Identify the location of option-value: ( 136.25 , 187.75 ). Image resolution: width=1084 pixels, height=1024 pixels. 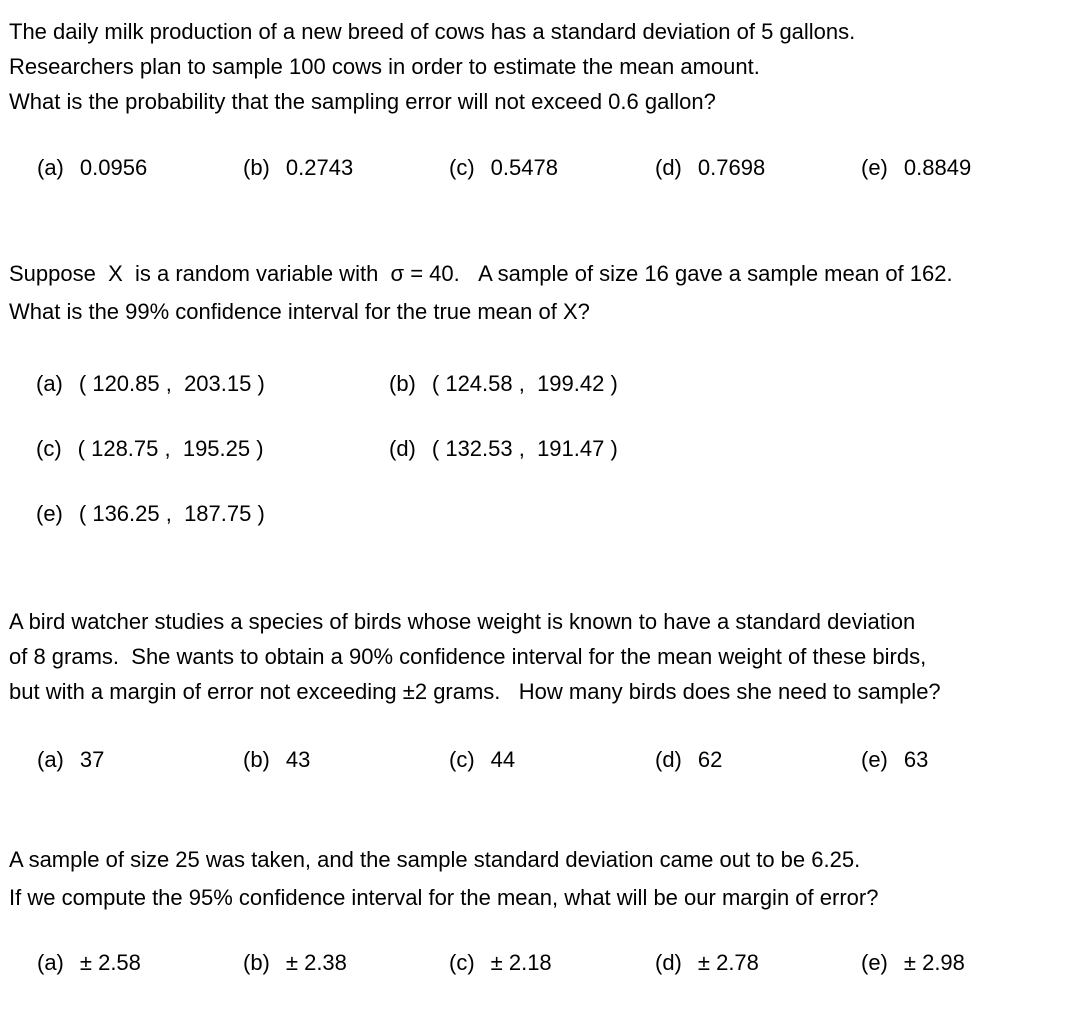
(171, 513).